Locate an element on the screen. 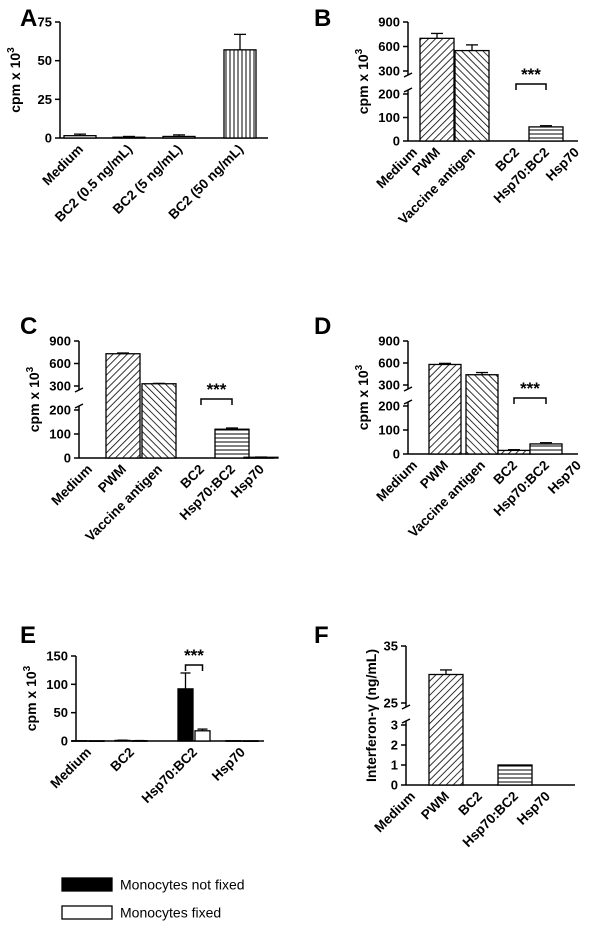  y-tick-label: 75 is located at coordinates (45, 22).